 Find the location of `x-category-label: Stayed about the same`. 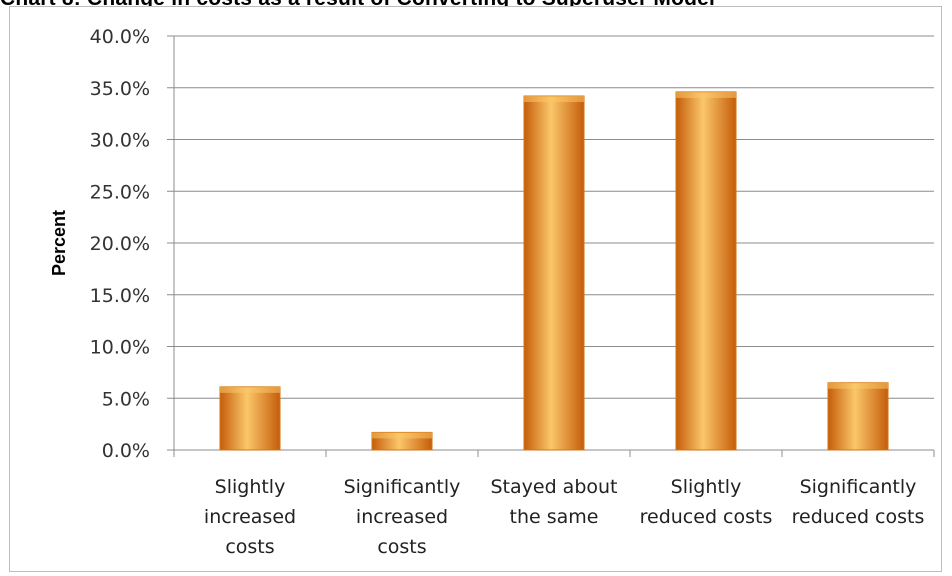

x-category-label: Stayed about the same is located at coordinates (553, 502).